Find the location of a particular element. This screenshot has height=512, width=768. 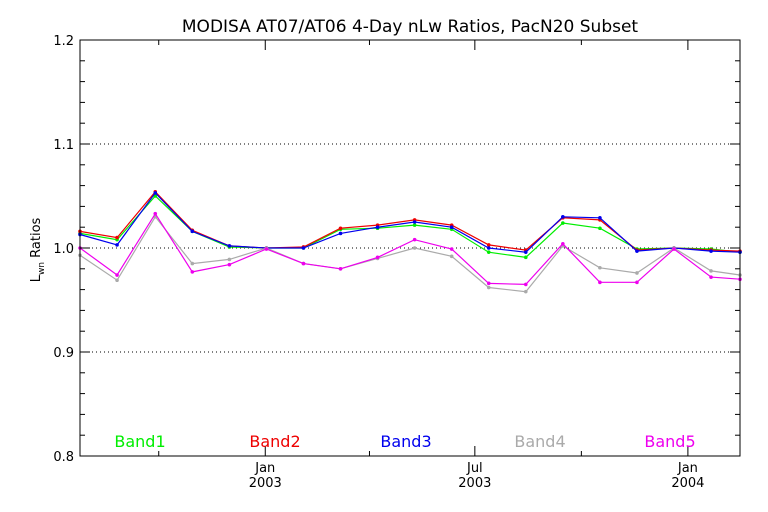

y-tick-label-3: 1.1 is located at coordinates (63, 145).